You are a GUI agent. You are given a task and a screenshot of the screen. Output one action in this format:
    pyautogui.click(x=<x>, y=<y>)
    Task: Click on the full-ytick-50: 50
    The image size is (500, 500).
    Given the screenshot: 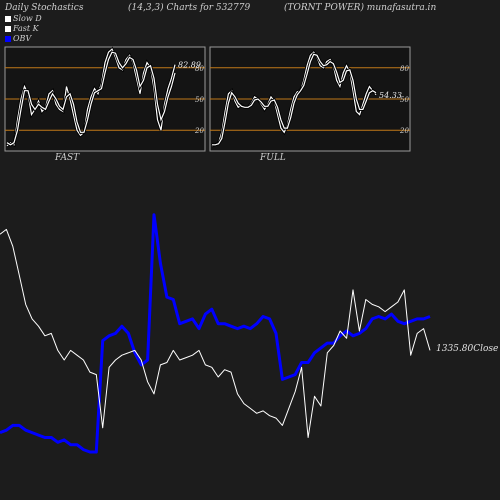 What is the action you would take?
    pyautogui.click(x=404, y=100)
    